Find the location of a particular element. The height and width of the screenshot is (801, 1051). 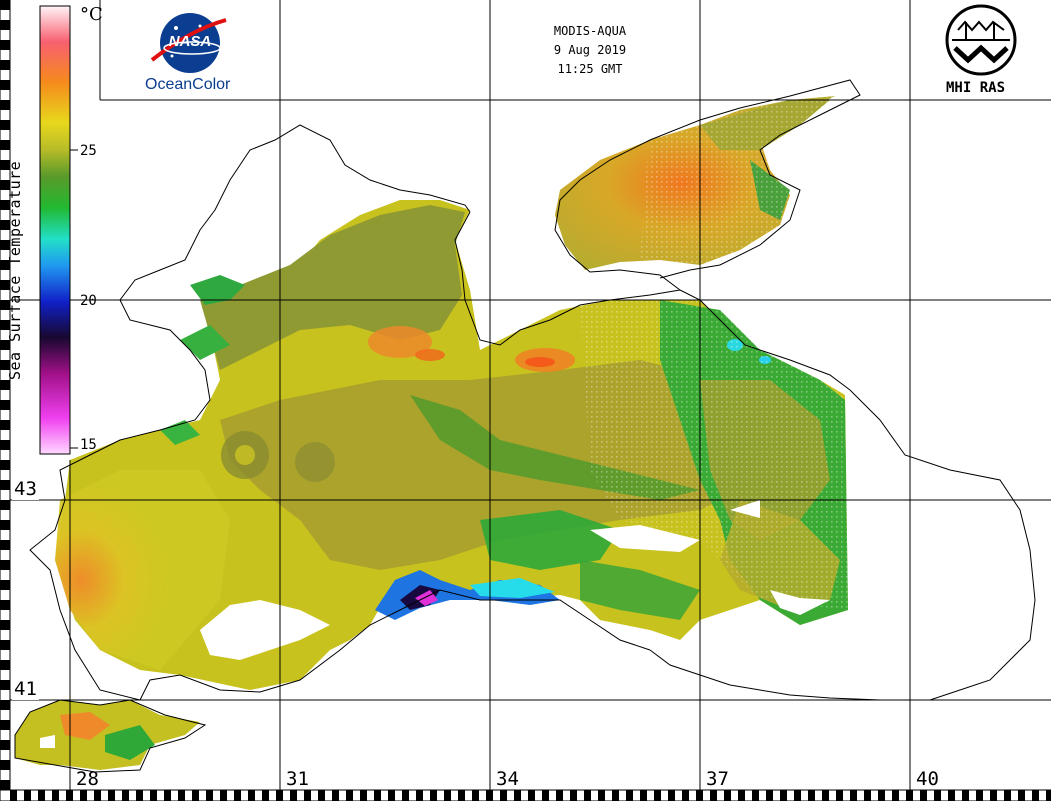

latitude-label-41: 41 is located at coordinates (25, 689).